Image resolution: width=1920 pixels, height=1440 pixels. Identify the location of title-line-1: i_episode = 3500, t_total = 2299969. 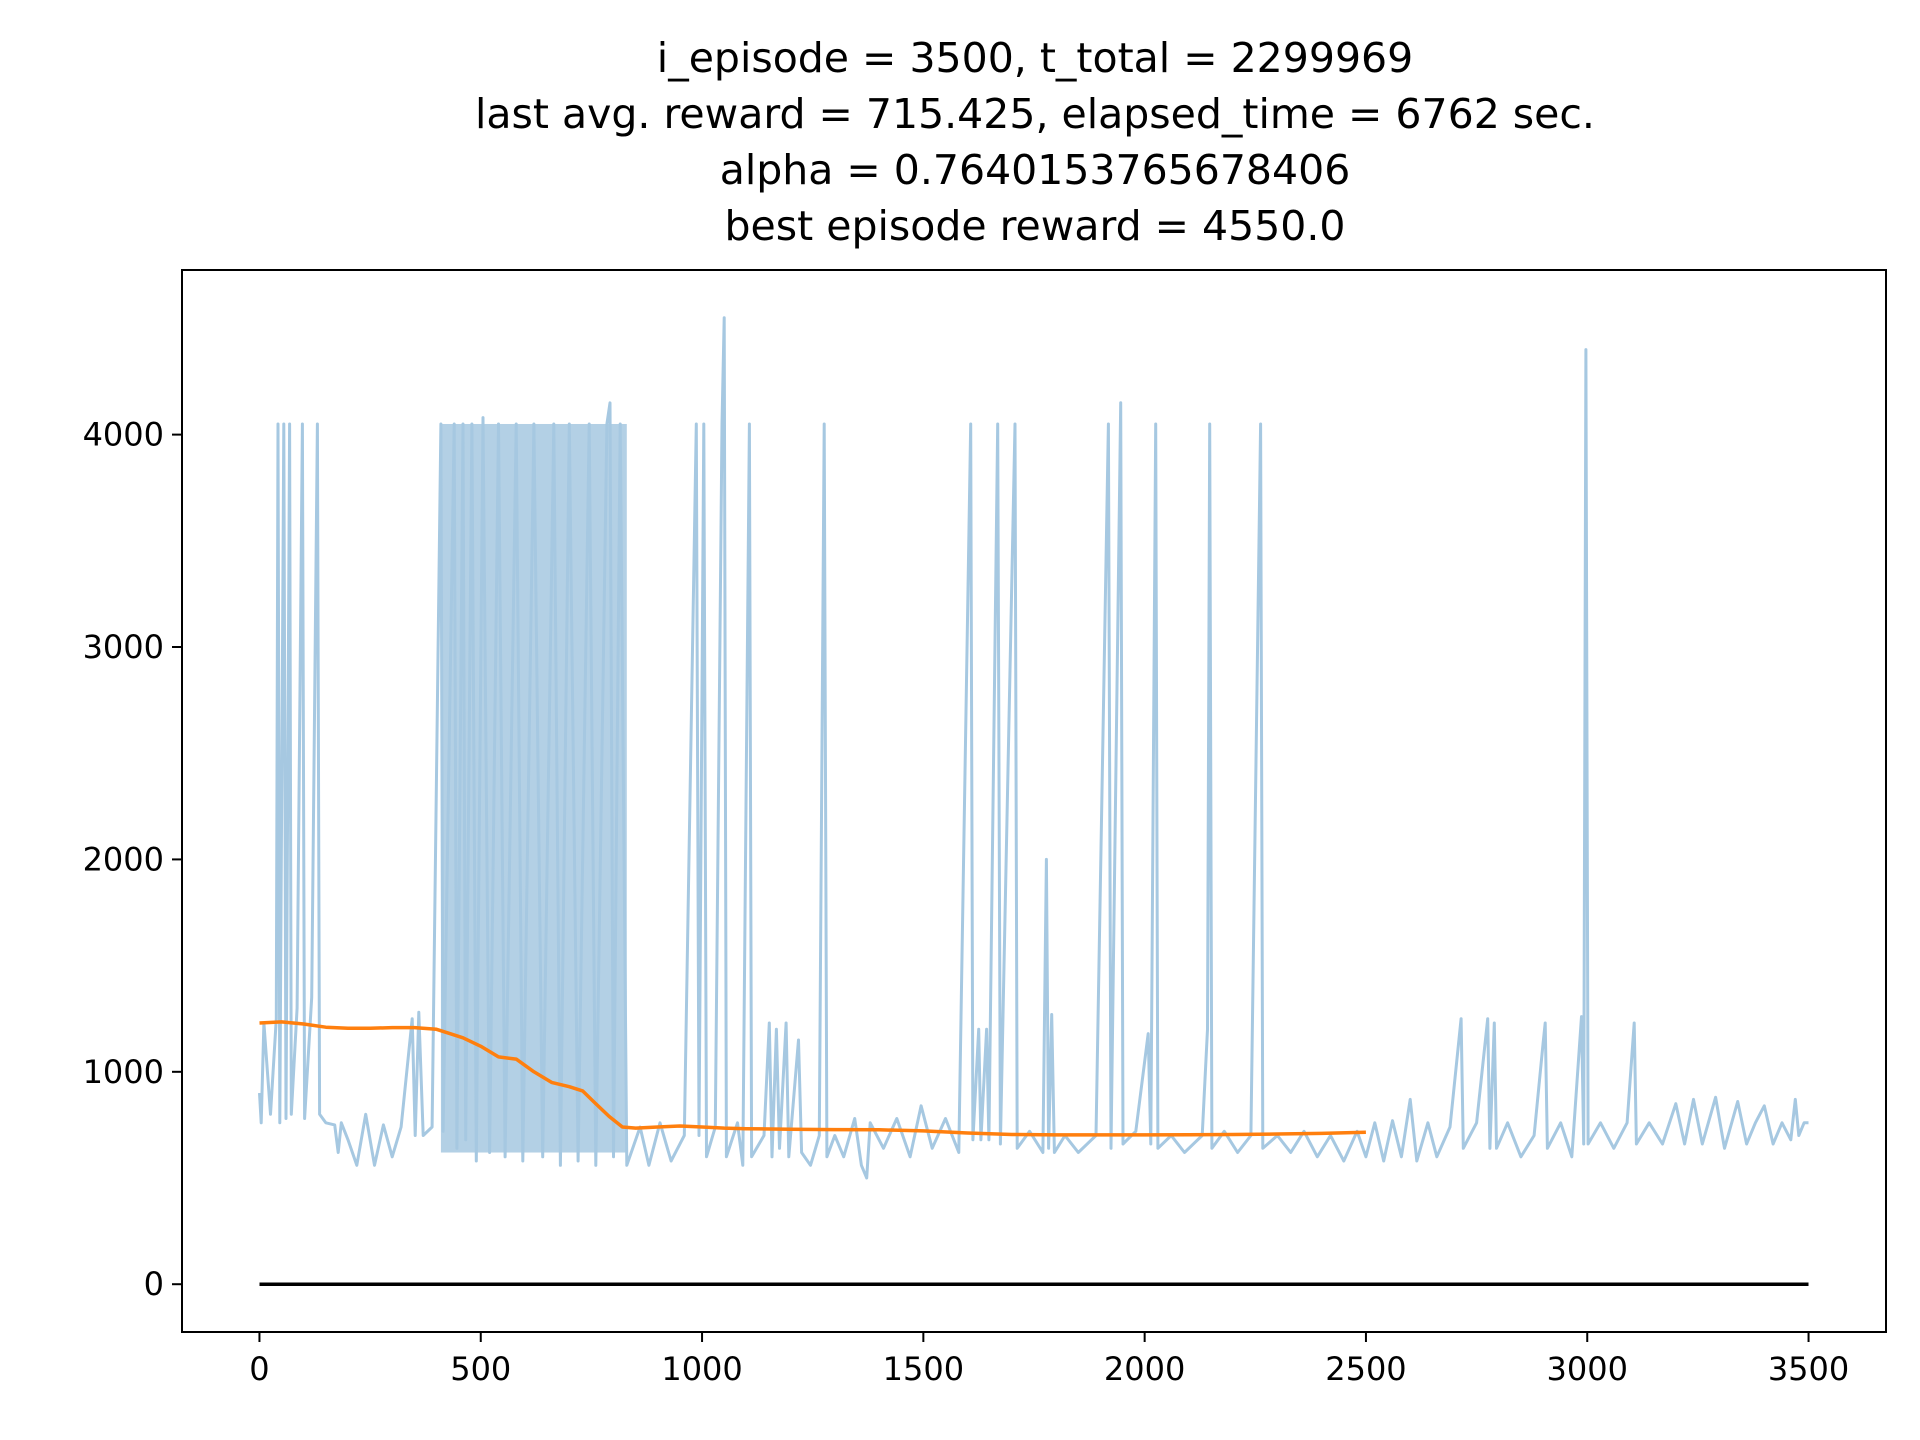
(1035, 58).